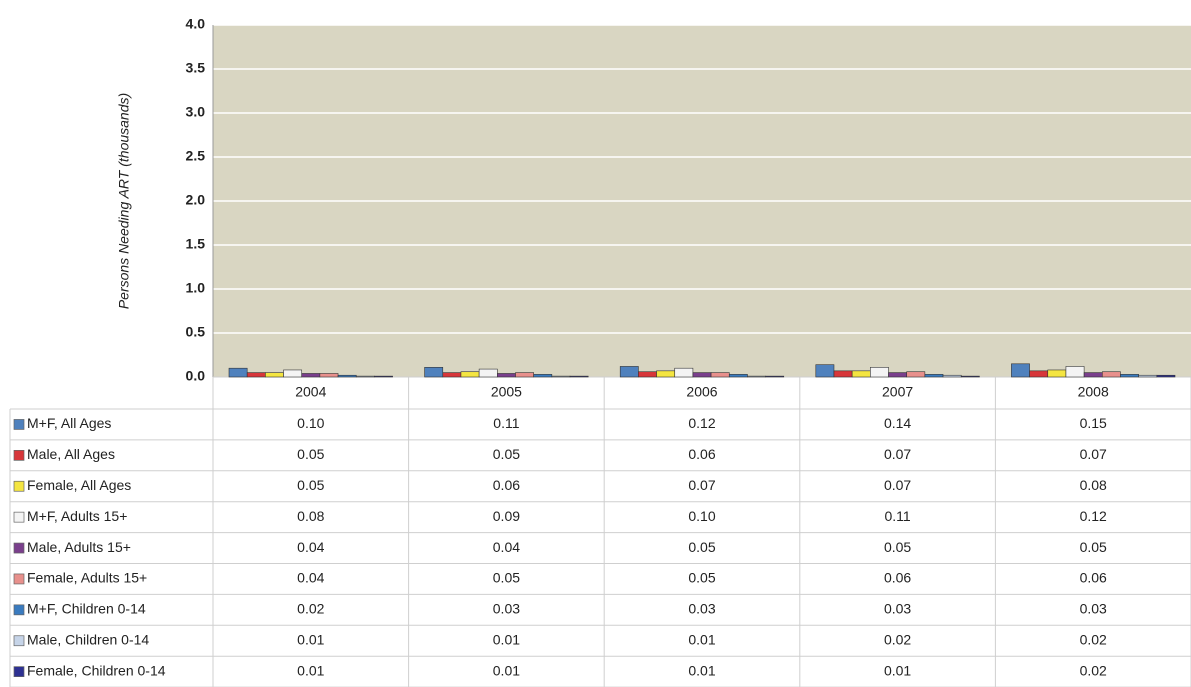  What do you see at coordinates (897, 423) in the screenshot?
I see `table-cell: 0.14` at bounding box center [897, 423].